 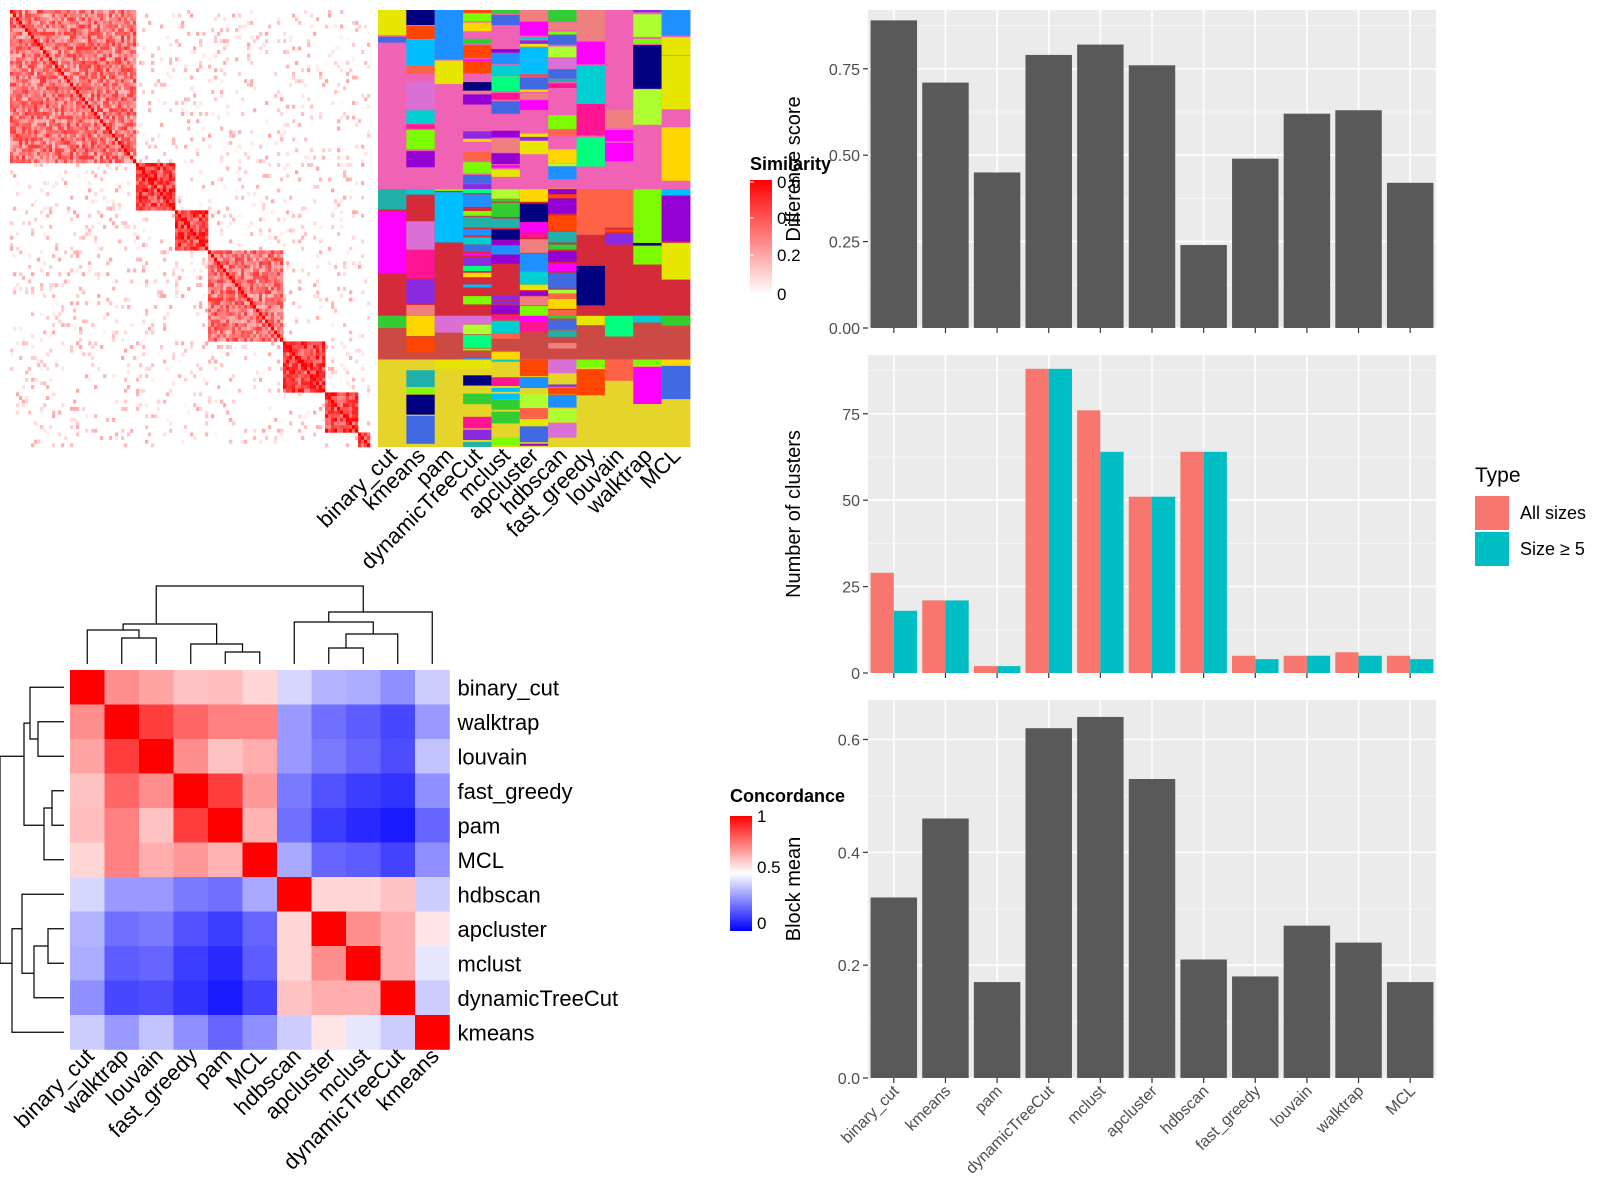 I want to click on similarity-legend-tick: 0.4, so click(x=789, y=218).